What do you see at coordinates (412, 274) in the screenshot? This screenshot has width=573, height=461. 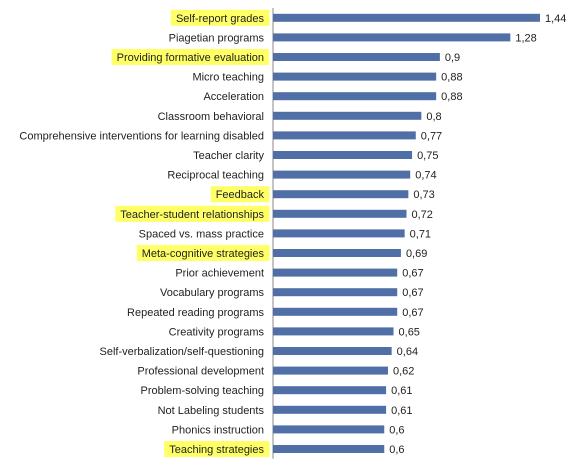 I see `value-label-prior-achievement: 0,67` at bounding box center [412, 274].